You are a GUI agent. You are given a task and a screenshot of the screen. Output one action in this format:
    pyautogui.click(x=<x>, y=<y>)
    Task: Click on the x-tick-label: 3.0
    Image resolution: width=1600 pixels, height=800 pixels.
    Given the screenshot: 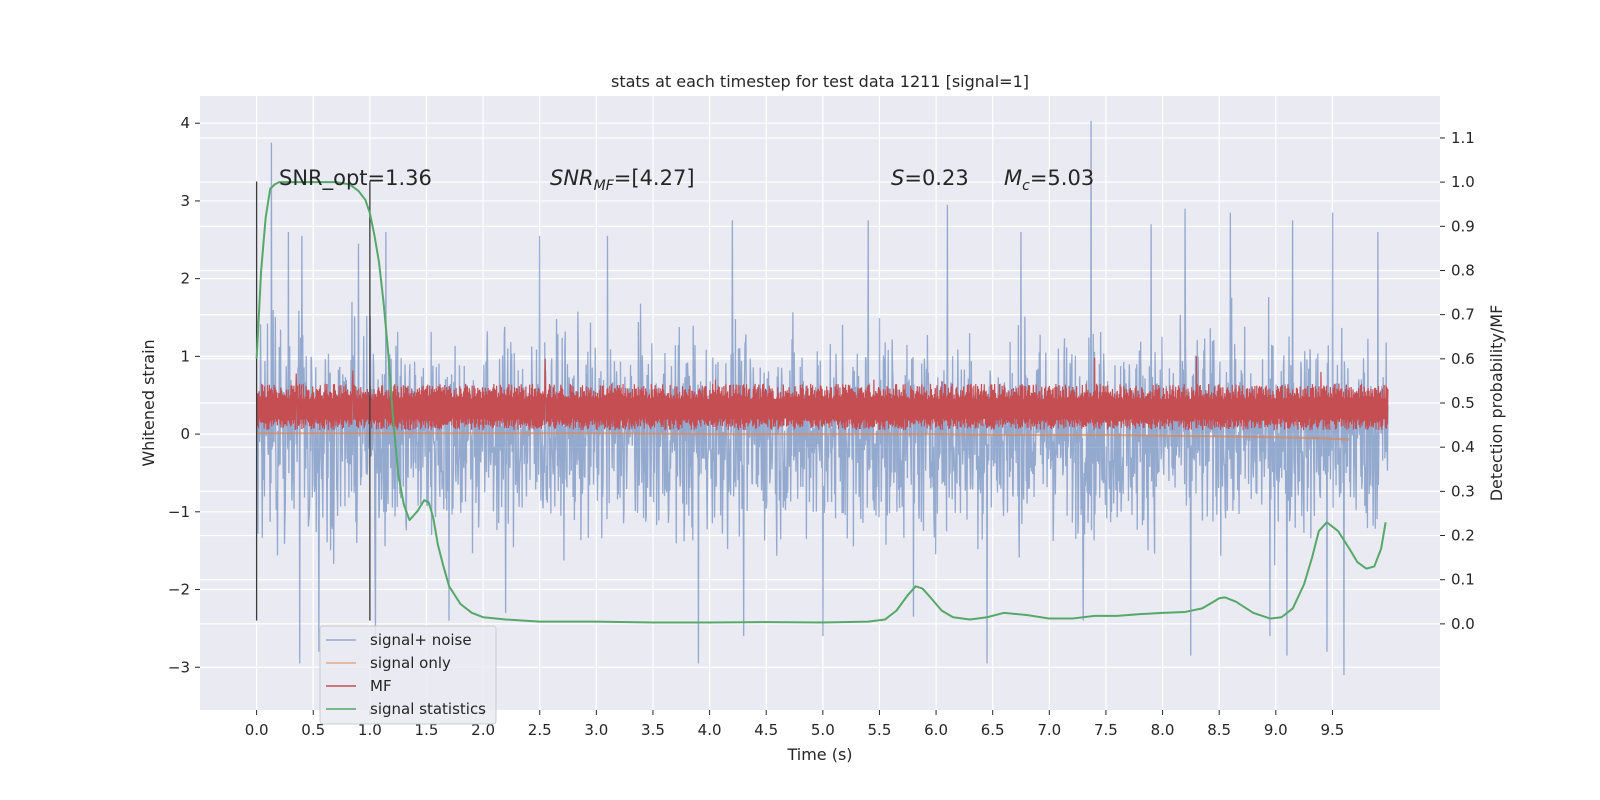 What is the action you would take?
    pyautogui.click(x=596, y=730)
    